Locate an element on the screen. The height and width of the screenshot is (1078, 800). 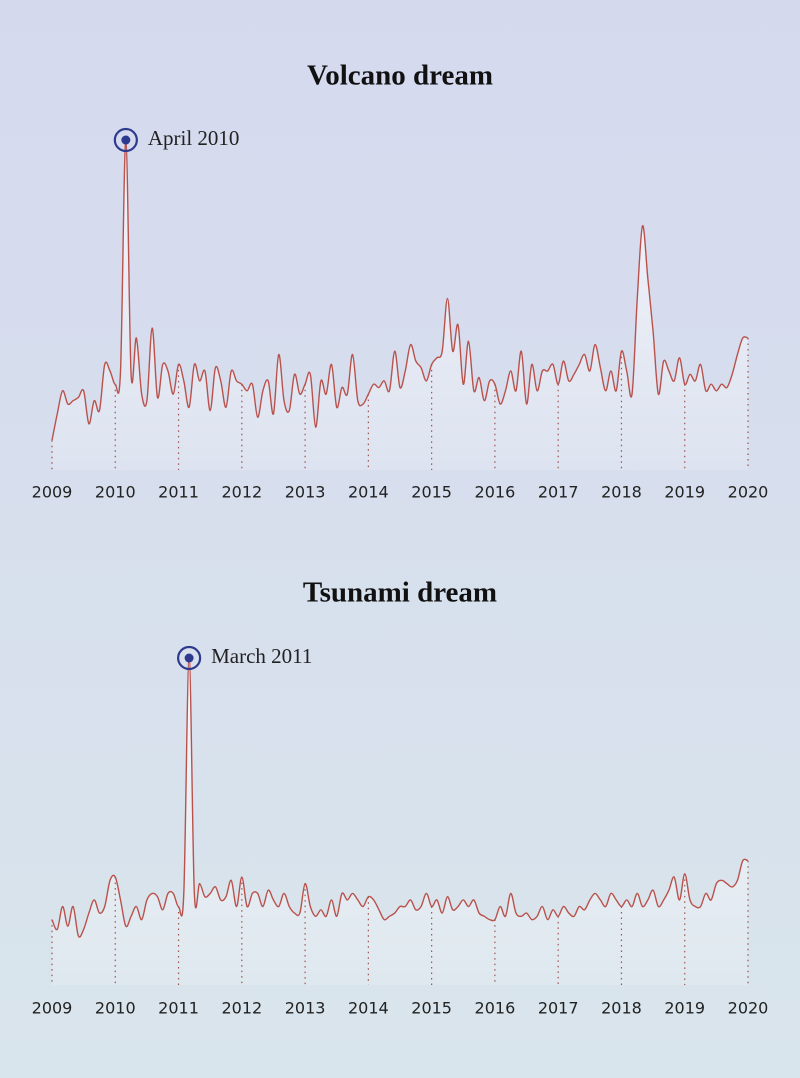
chart-title: Volcano dream is located at coordinates (400, 76).